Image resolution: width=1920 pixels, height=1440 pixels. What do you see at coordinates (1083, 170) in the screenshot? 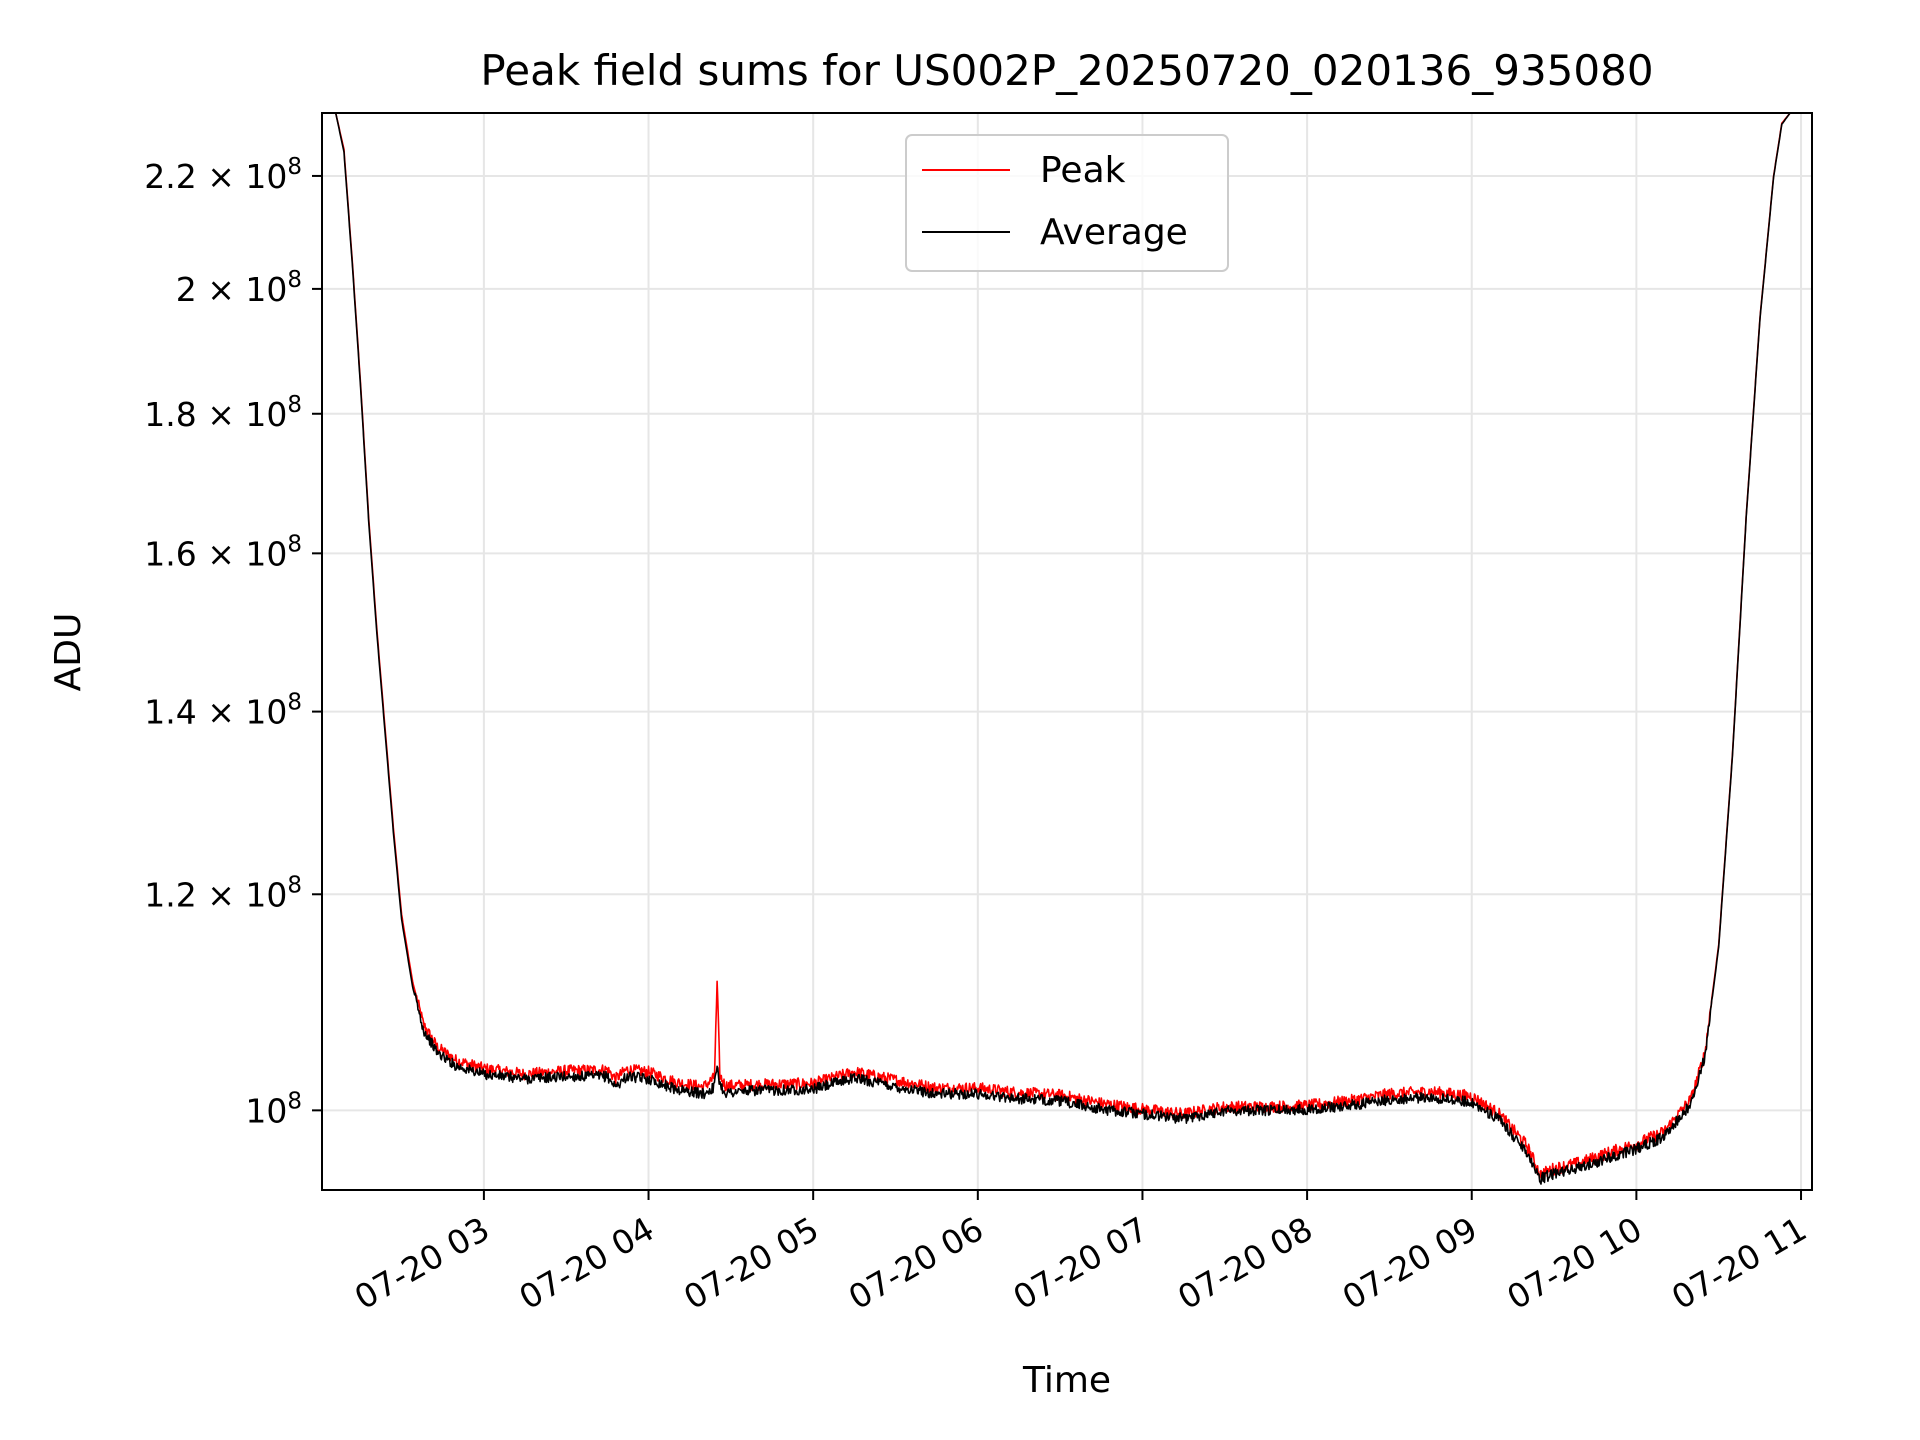
I see `legend-label-peak: Peak` at bounding box center [1083, 170].